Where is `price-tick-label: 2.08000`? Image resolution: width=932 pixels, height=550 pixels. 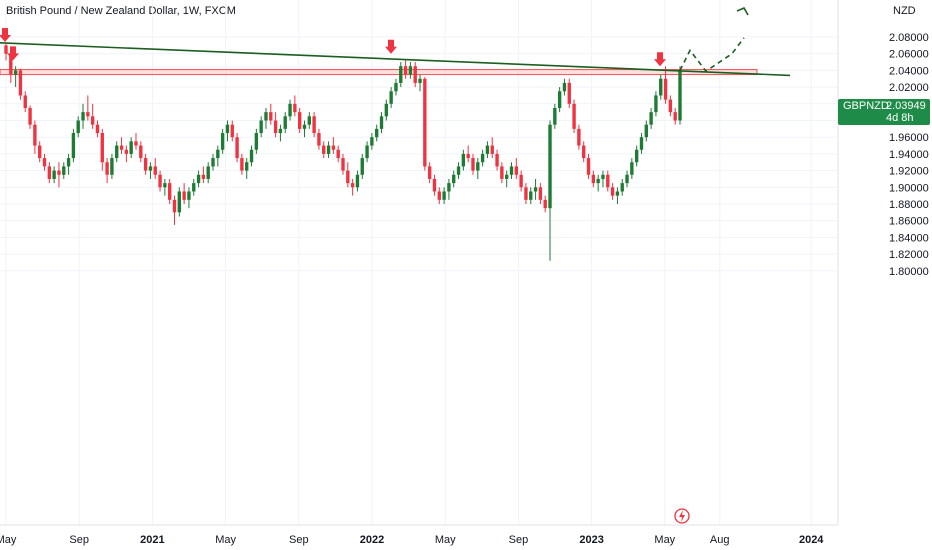
price-tick-label: 2.08000 is located at coordinates (909, 38).